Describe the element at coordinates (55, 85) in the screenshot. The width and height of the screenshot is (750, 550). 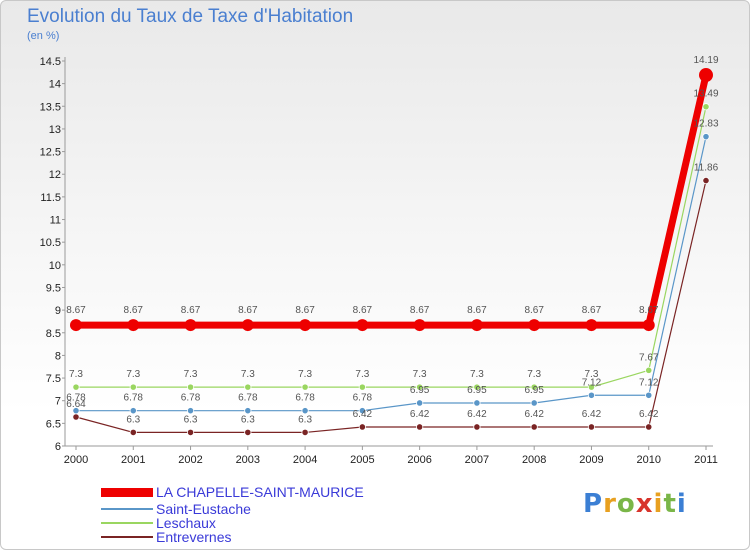
I see `y-tick-label: 14` at that location.